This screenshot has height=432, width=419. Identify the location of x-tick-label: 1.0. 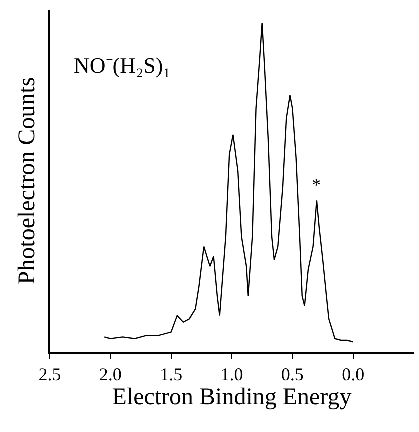
(232, 374).